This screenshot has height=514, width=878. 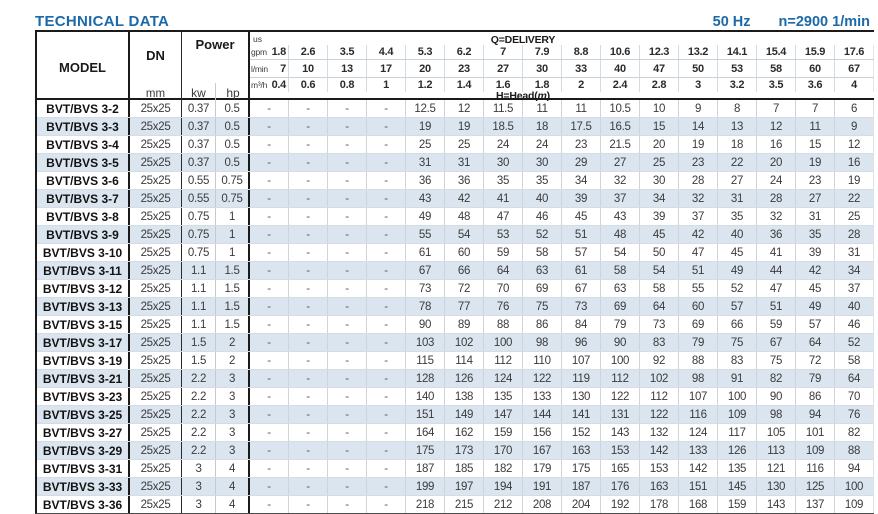 I want to click on head-value-cell: 109, so click(x=854, y=504).